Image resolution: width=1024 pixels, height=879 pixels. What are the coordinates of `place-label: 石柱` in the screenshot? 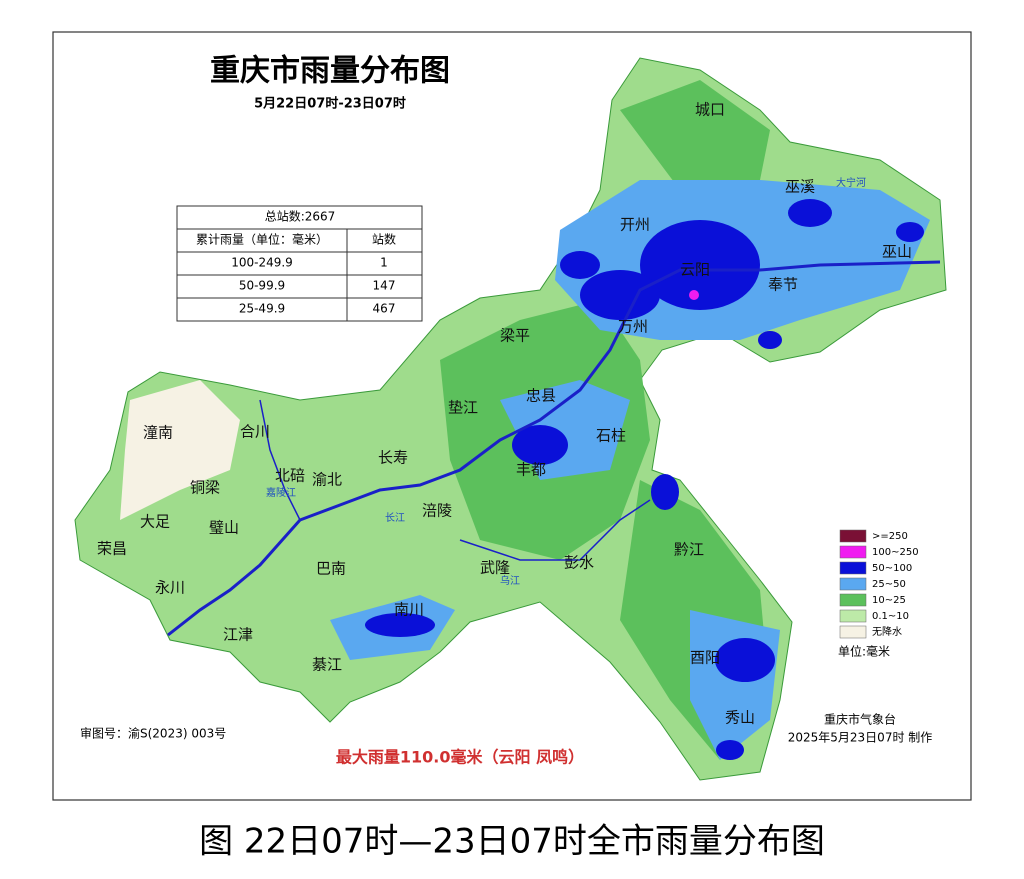 It's located at (611, 436).